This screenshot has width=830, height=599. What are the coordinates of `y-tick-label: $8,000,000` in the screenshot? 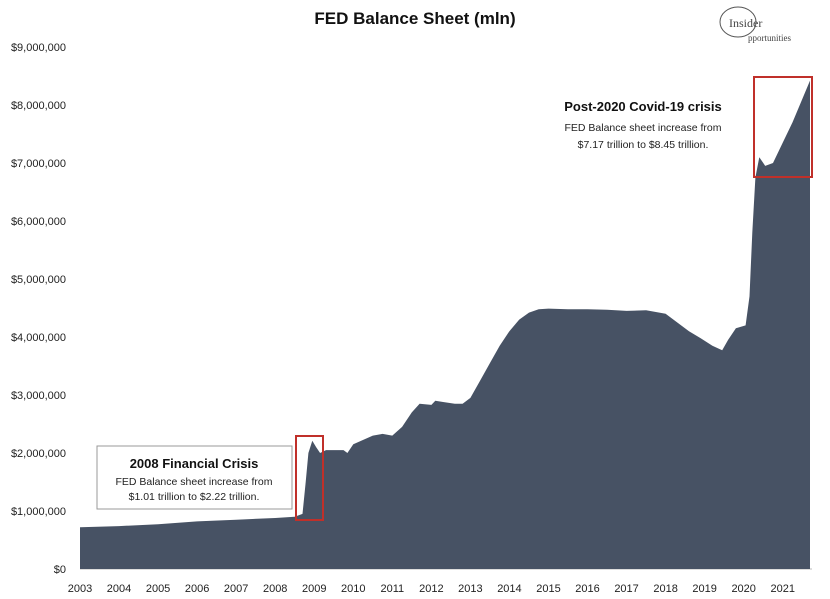 It's located at (38, 106).